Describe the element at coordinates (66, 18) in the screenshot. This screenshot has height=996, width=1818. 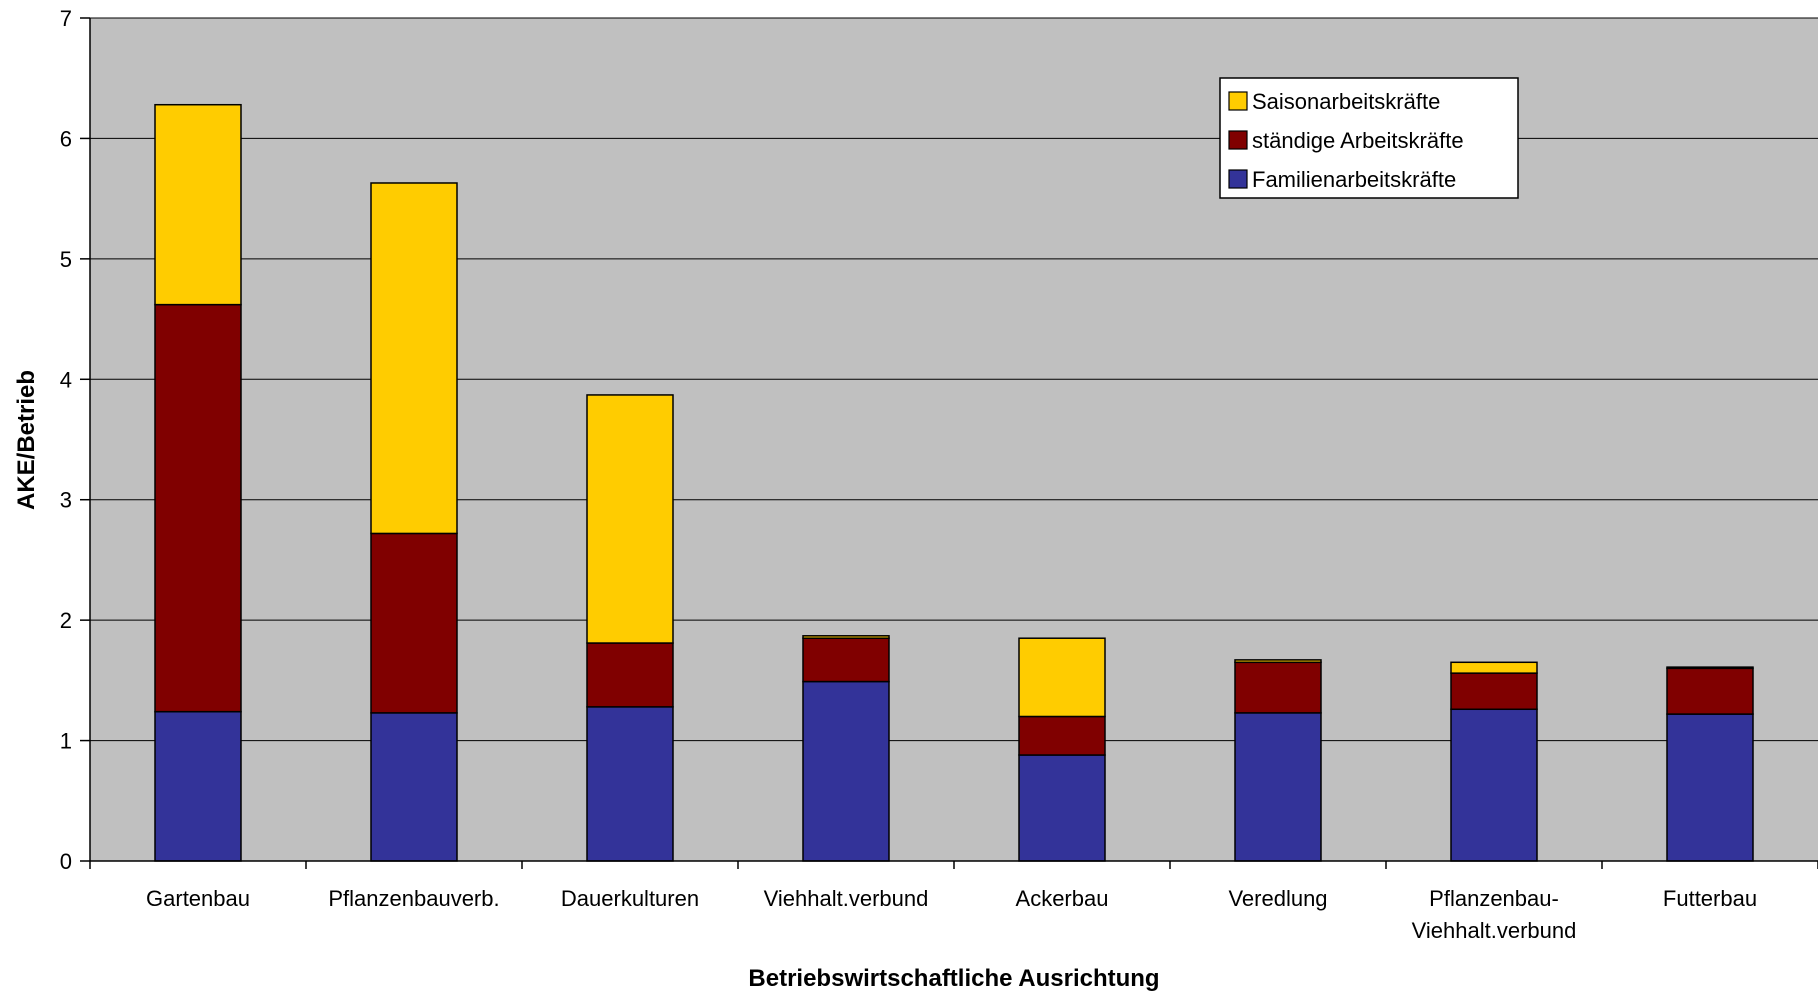
I see `y-tick-label: 7` at that location.